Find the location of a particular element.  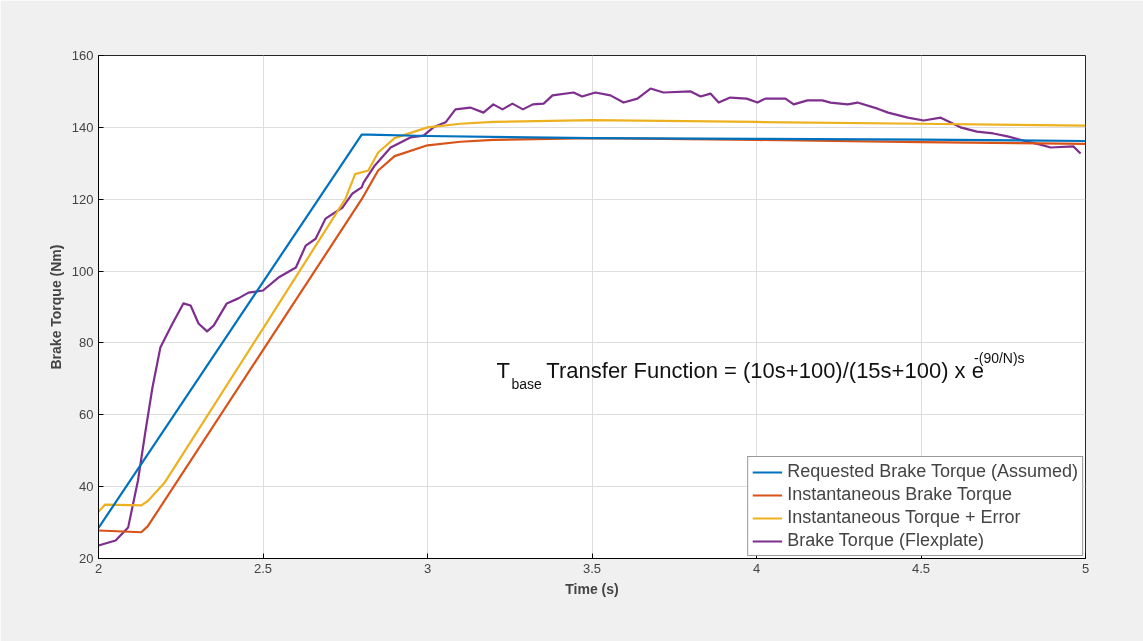

legend-label: Instantaneous Brake Torque is located at coordinates (899, 494).